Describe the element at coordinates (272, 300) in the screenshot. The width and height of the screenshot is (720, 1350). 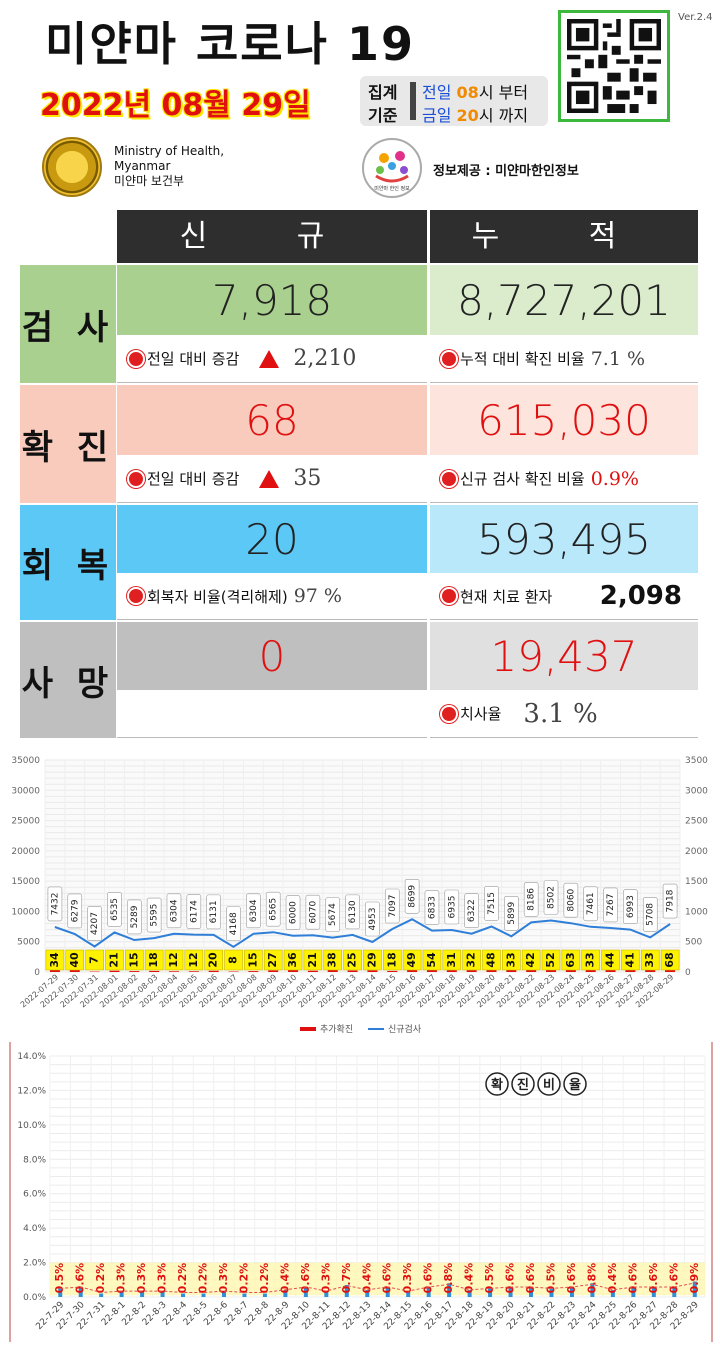
I see `test-new-value: 7,918` at that location.